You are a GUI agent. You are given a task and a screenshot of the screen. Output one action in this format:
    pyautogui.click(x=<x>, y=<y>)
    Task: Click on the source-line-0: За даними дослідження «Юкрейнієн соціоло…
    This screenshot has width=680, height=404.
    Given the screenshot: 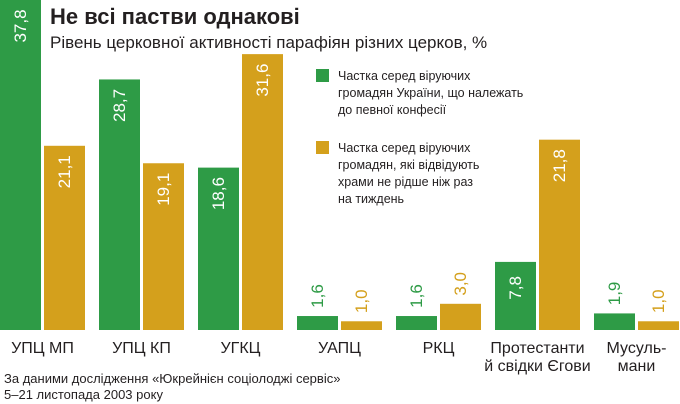 What is the action you would take?
    pyautogui.click(x=172, y=378)
    